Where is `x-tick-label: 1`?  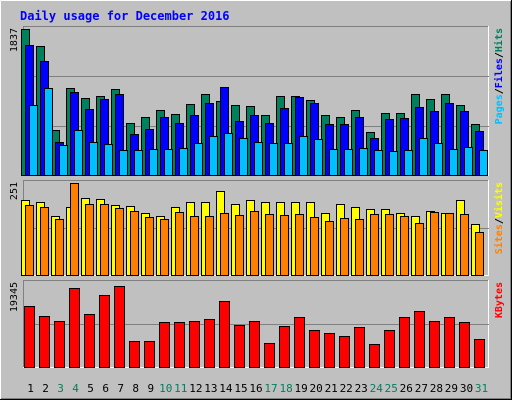
x-tick-label: 1 is located at coordinates (30, 388).